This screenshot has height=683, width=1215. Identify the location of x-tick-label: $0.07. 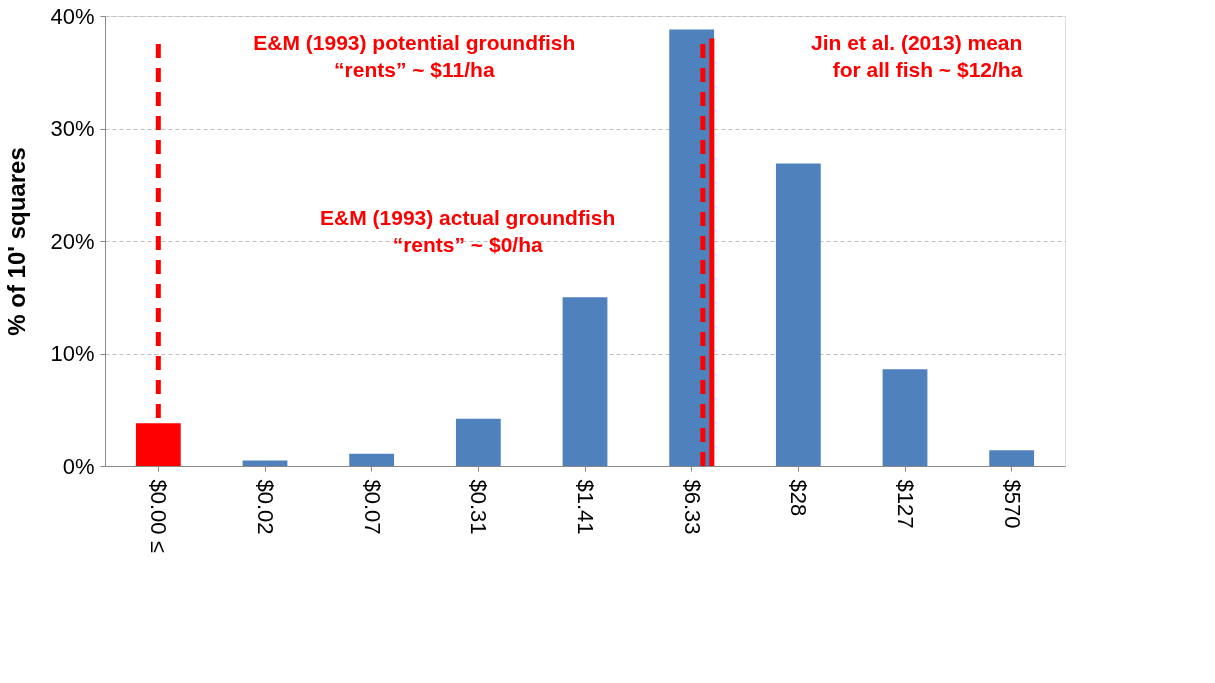
(372, 507).